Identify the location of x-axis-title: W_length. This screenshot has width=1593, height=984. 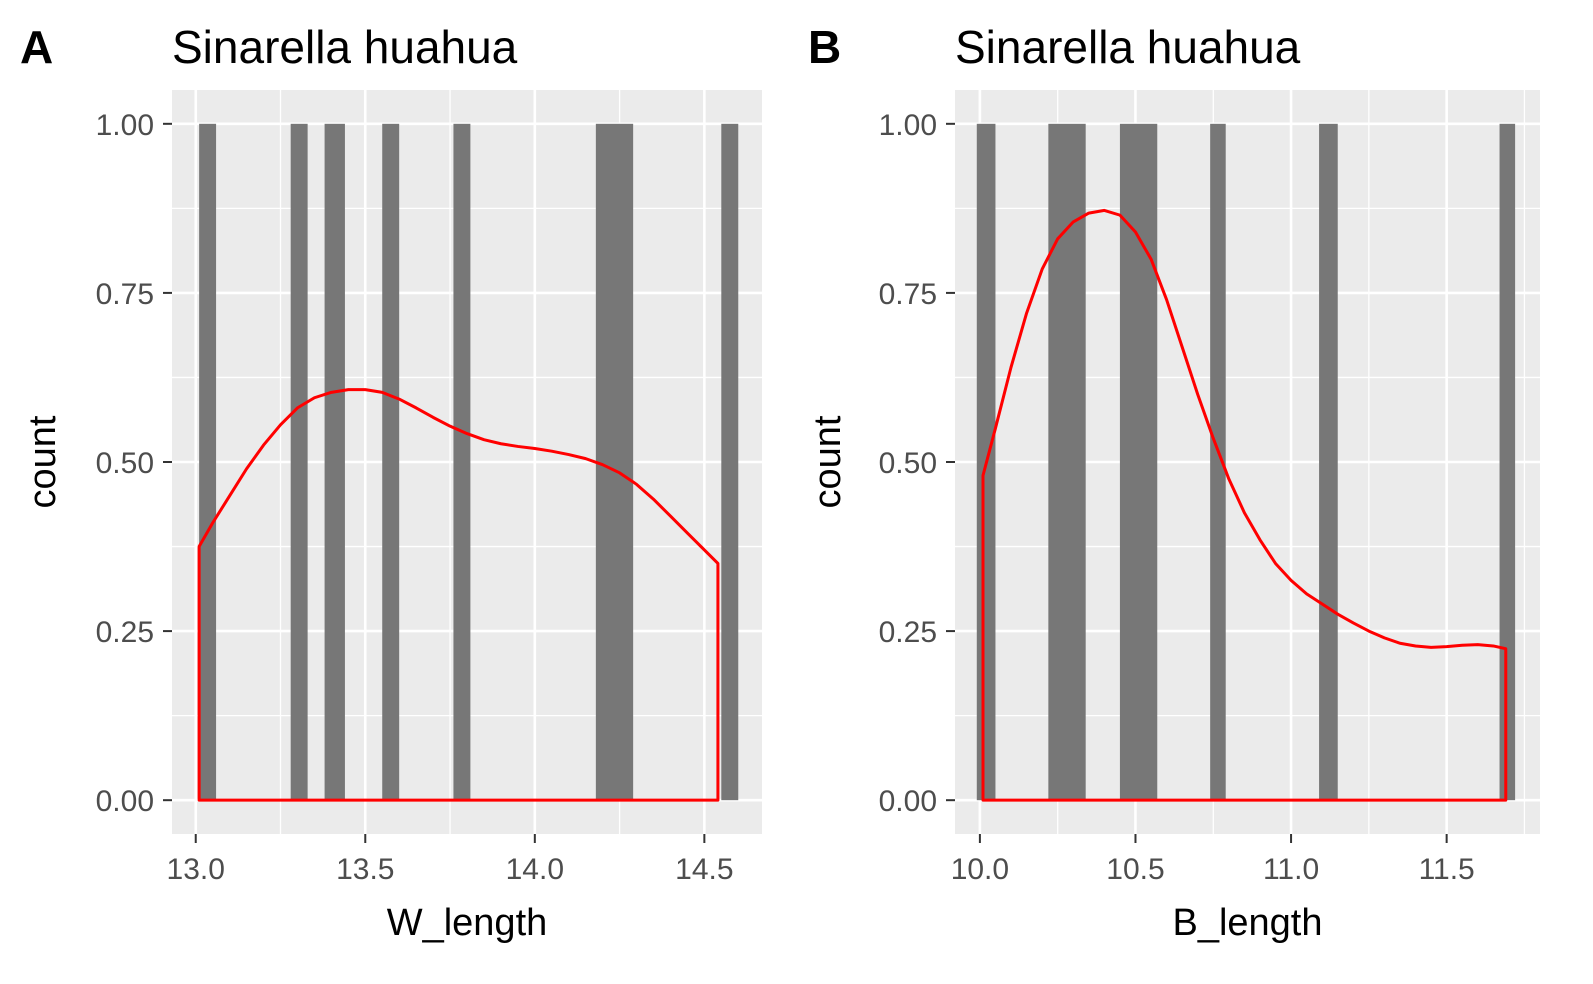
(467, 923).